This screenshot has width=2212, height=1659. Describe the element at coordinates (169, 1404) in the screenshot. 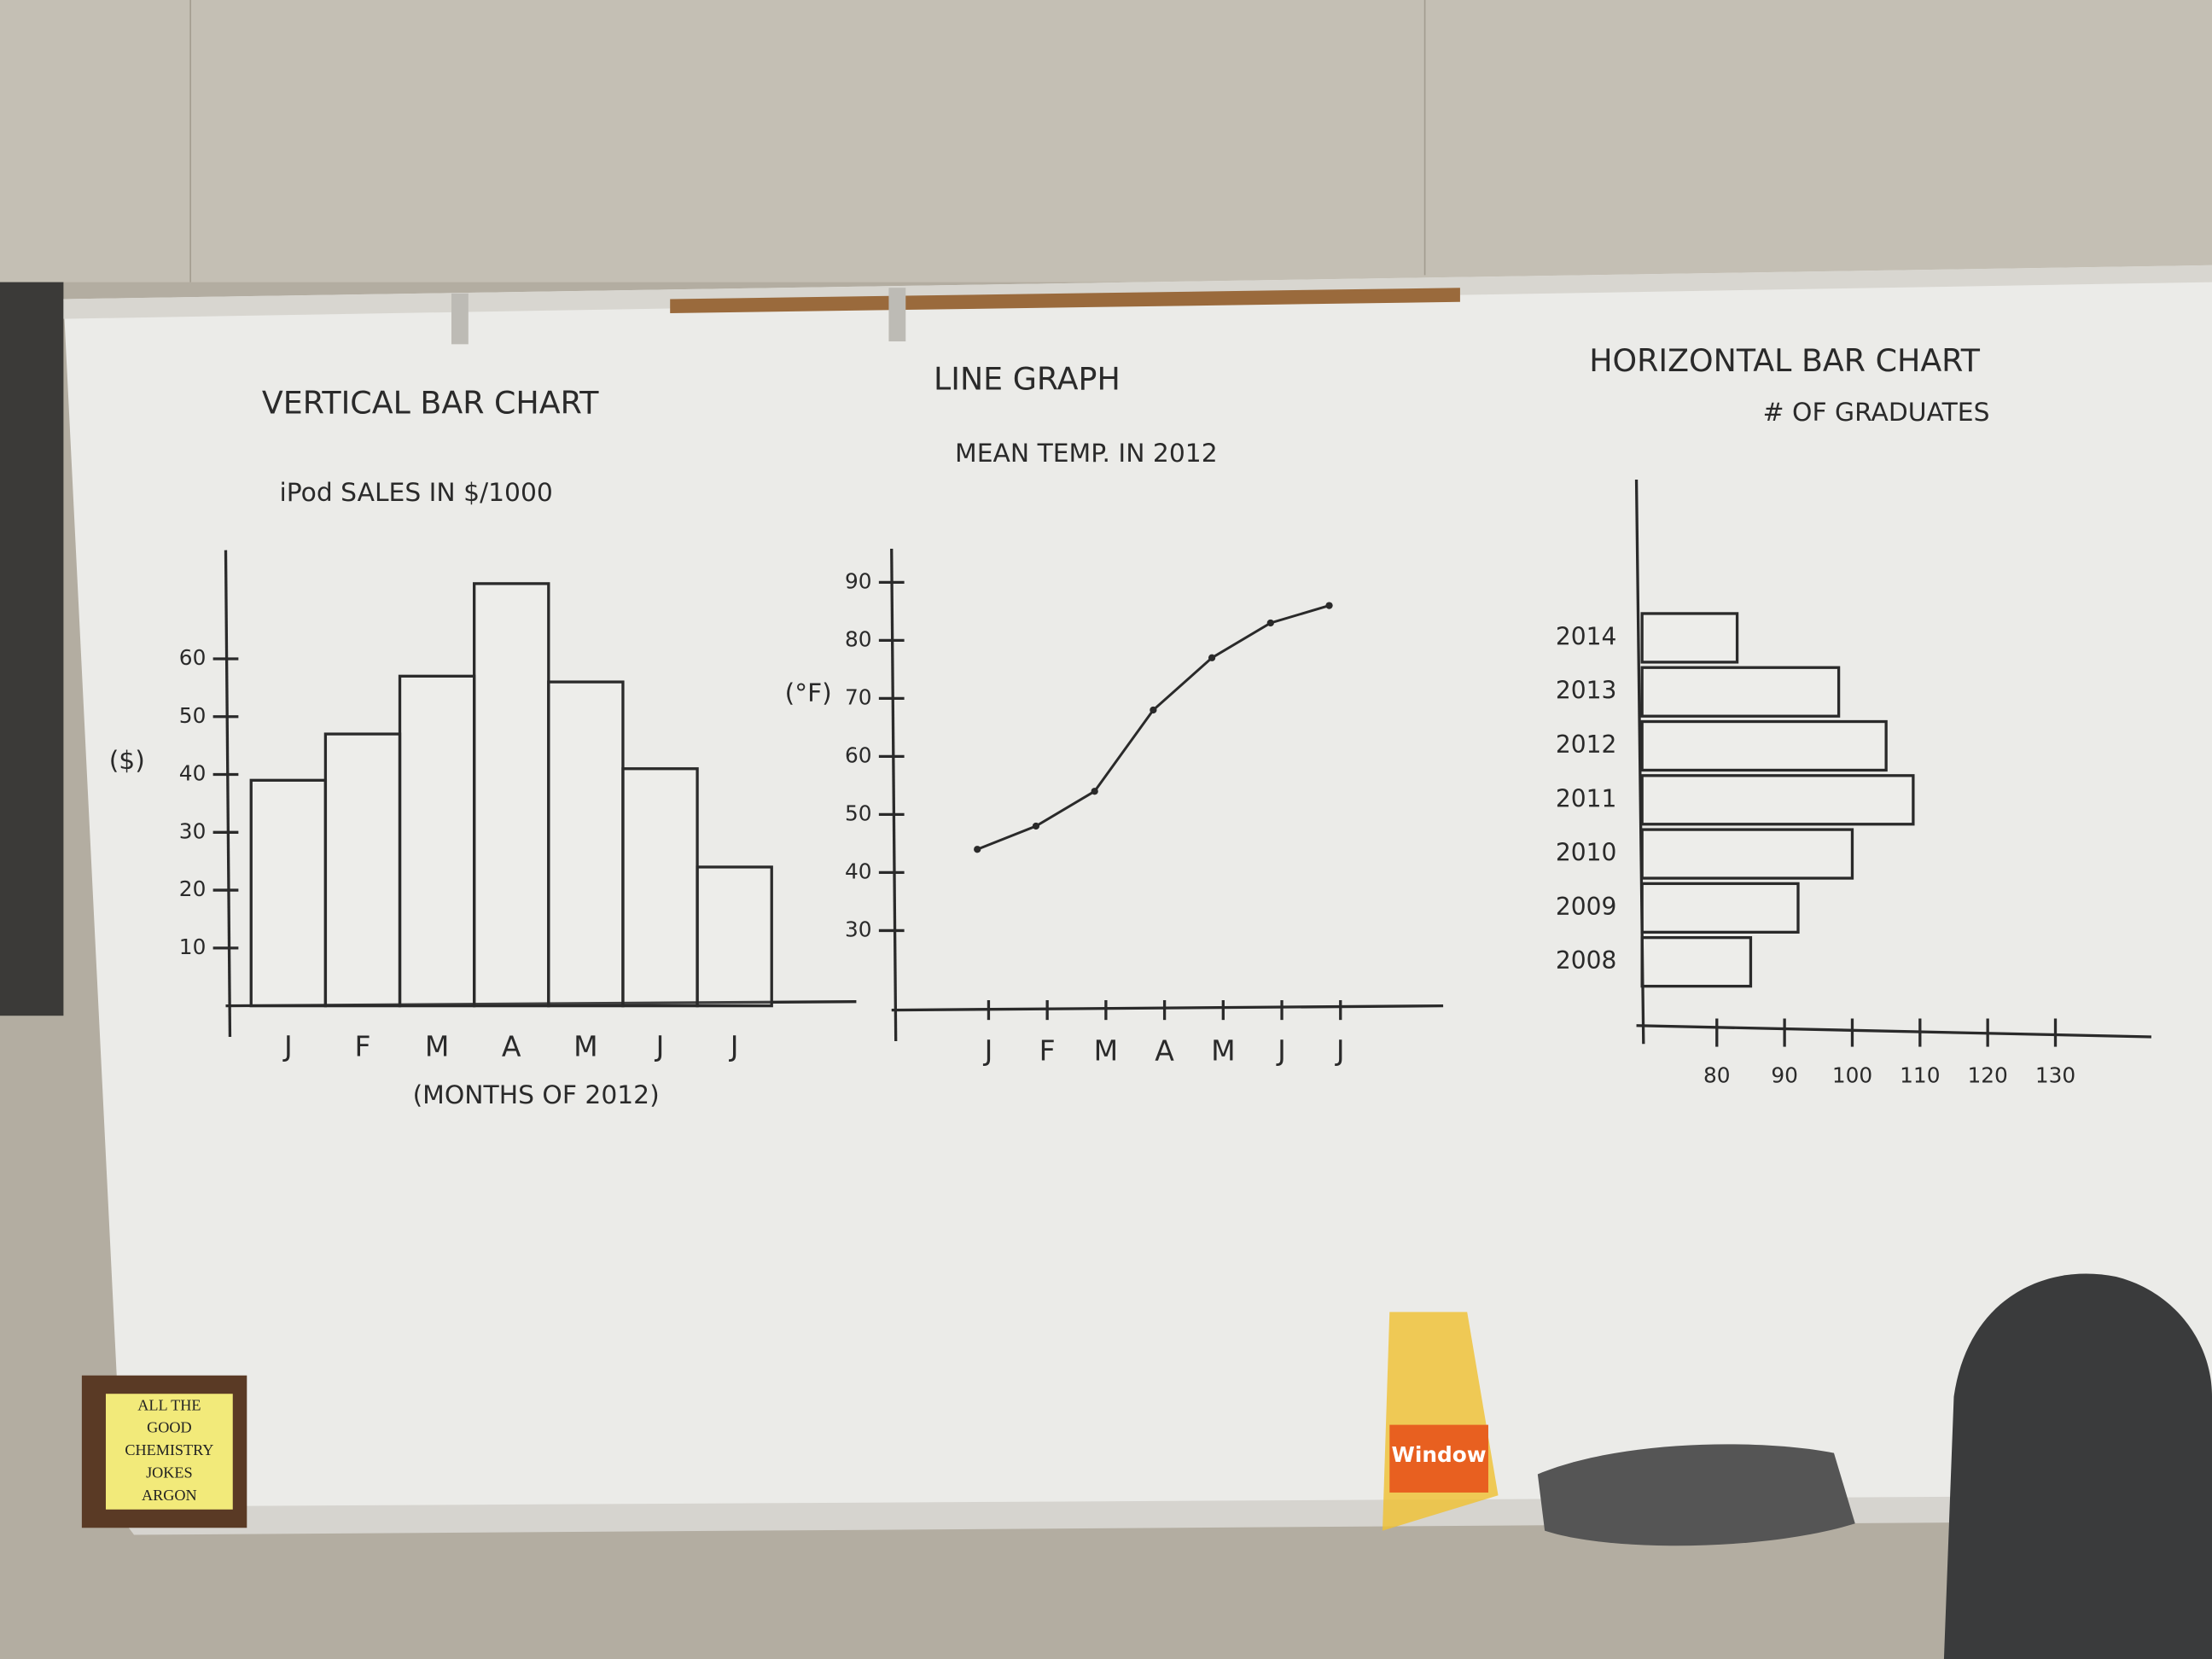

I see `sign-line: ALL THE` at that location.